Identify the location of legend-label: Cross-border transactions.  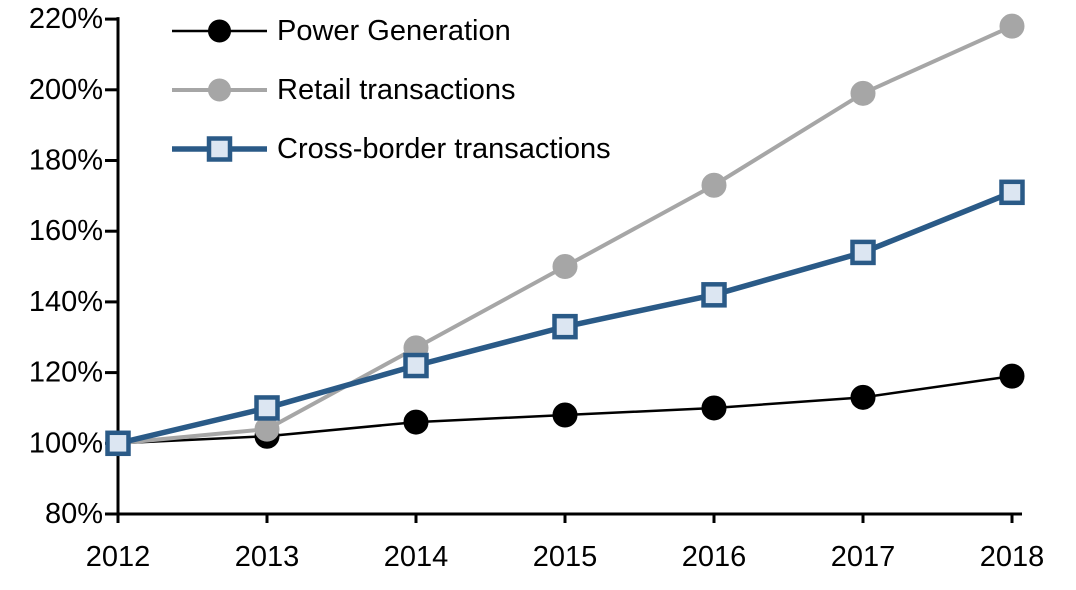
(444, 149).